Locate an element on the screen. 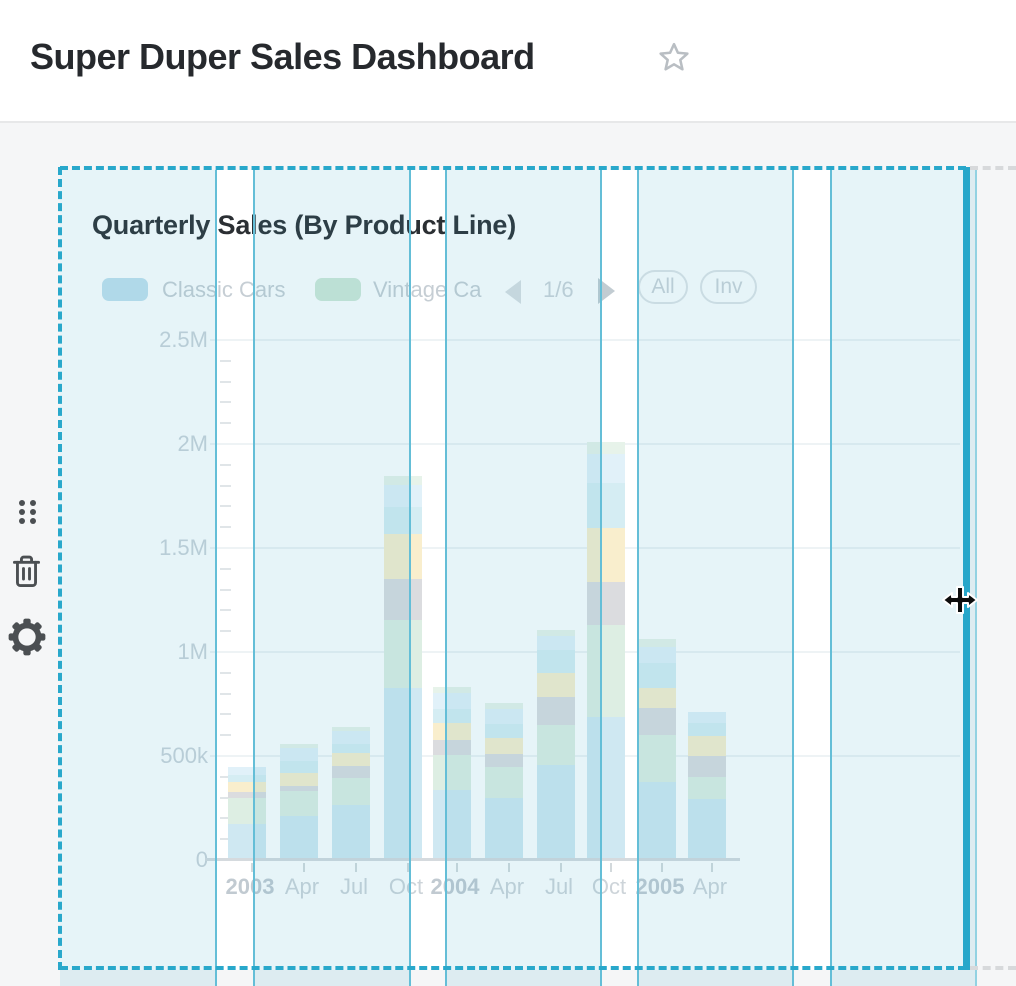 The width and height of the screenshot is (1016, 986). trash-icon is located at coordinates (26, 574).